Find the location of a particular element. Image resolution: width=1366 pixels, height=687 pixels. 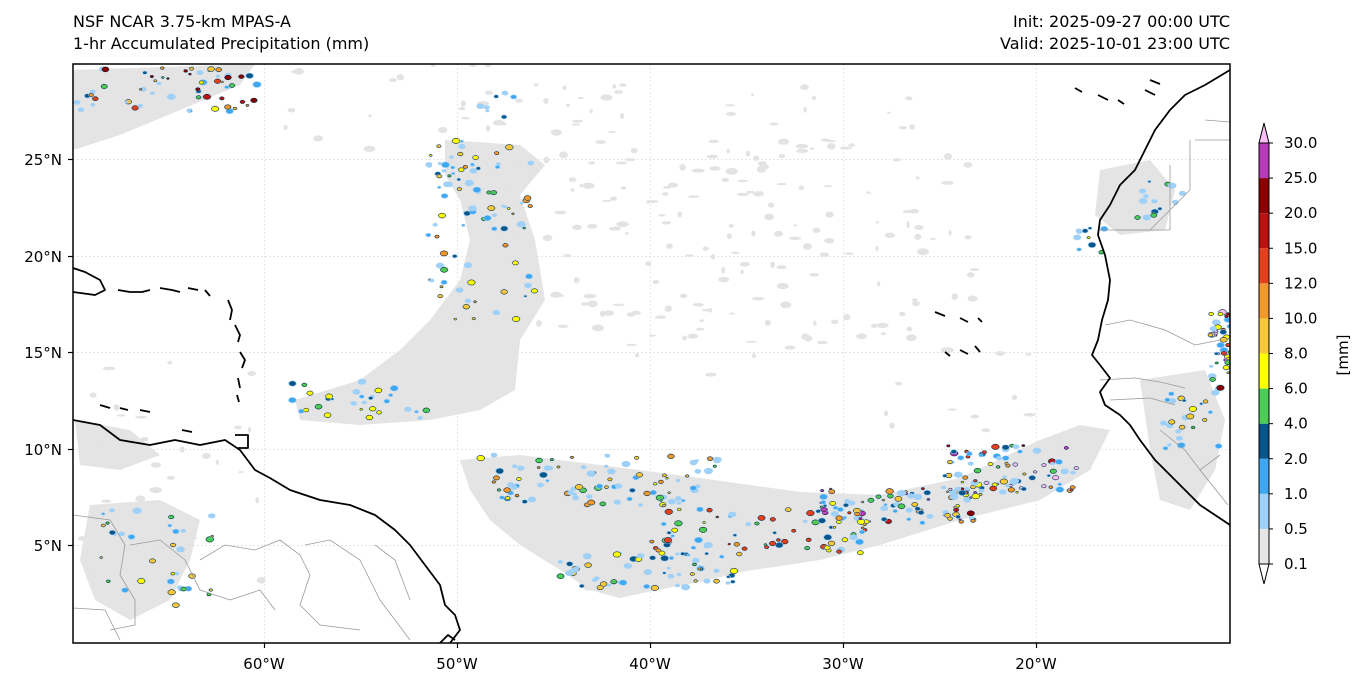

precip-area-central-plume is located at coordinates (420, 282).